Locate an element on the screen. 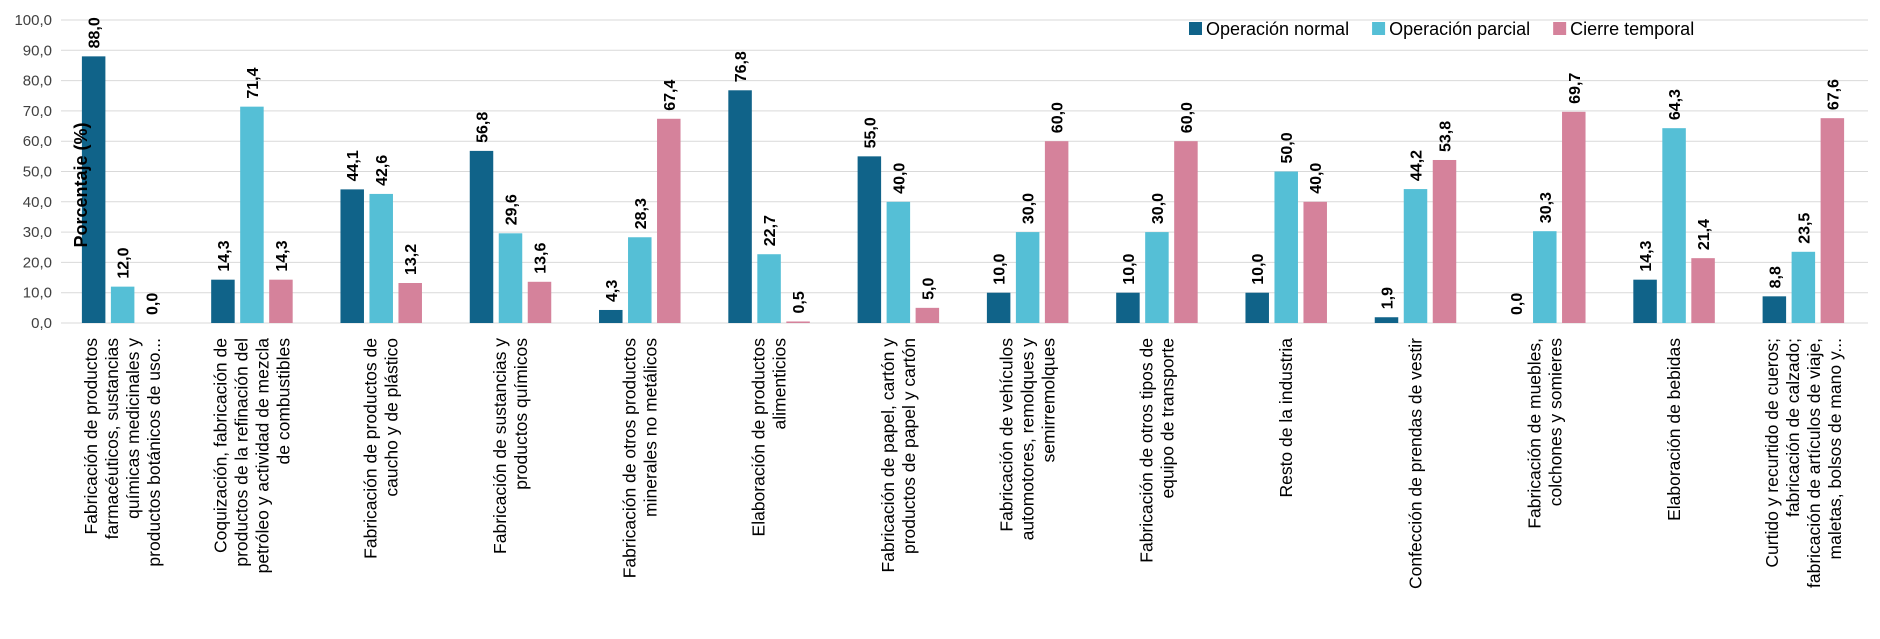 The image size is (1880, 639). category-label: Confección de prendas de vestir is located at coordinates (1416, 463).